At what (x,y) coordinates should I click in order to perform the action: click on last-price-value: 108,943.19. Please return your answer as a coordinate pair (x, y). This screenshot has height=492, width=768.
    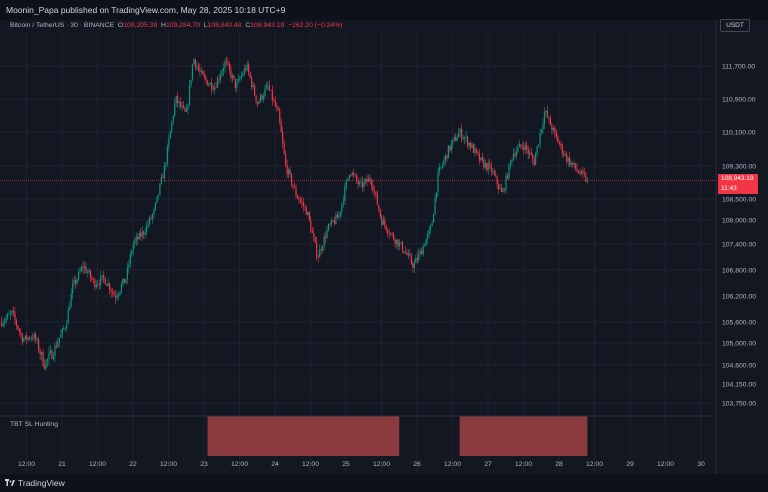
    Looking at the image, I should click on (737, 178).